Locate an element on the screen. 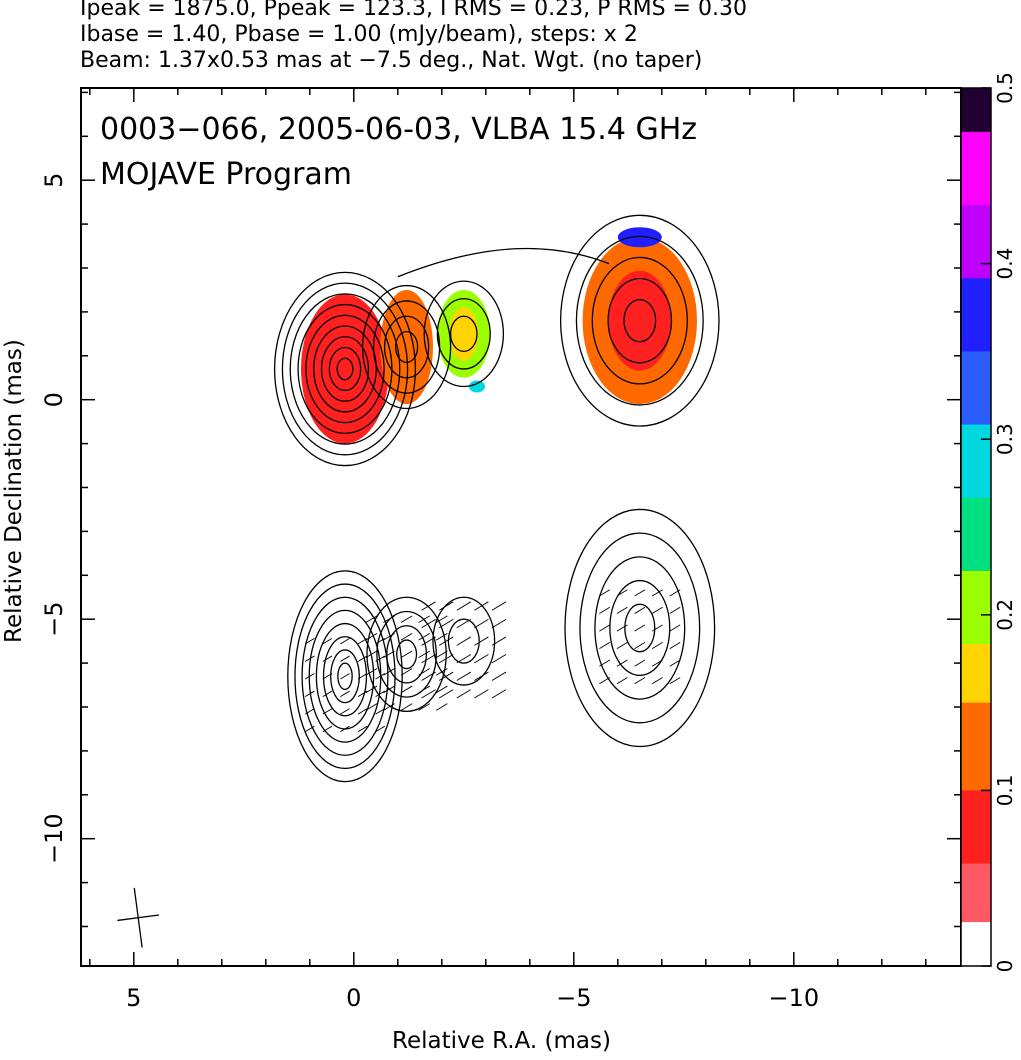  y-axis-label: Relative Declination (mas) is located at coordinates (14, 491).